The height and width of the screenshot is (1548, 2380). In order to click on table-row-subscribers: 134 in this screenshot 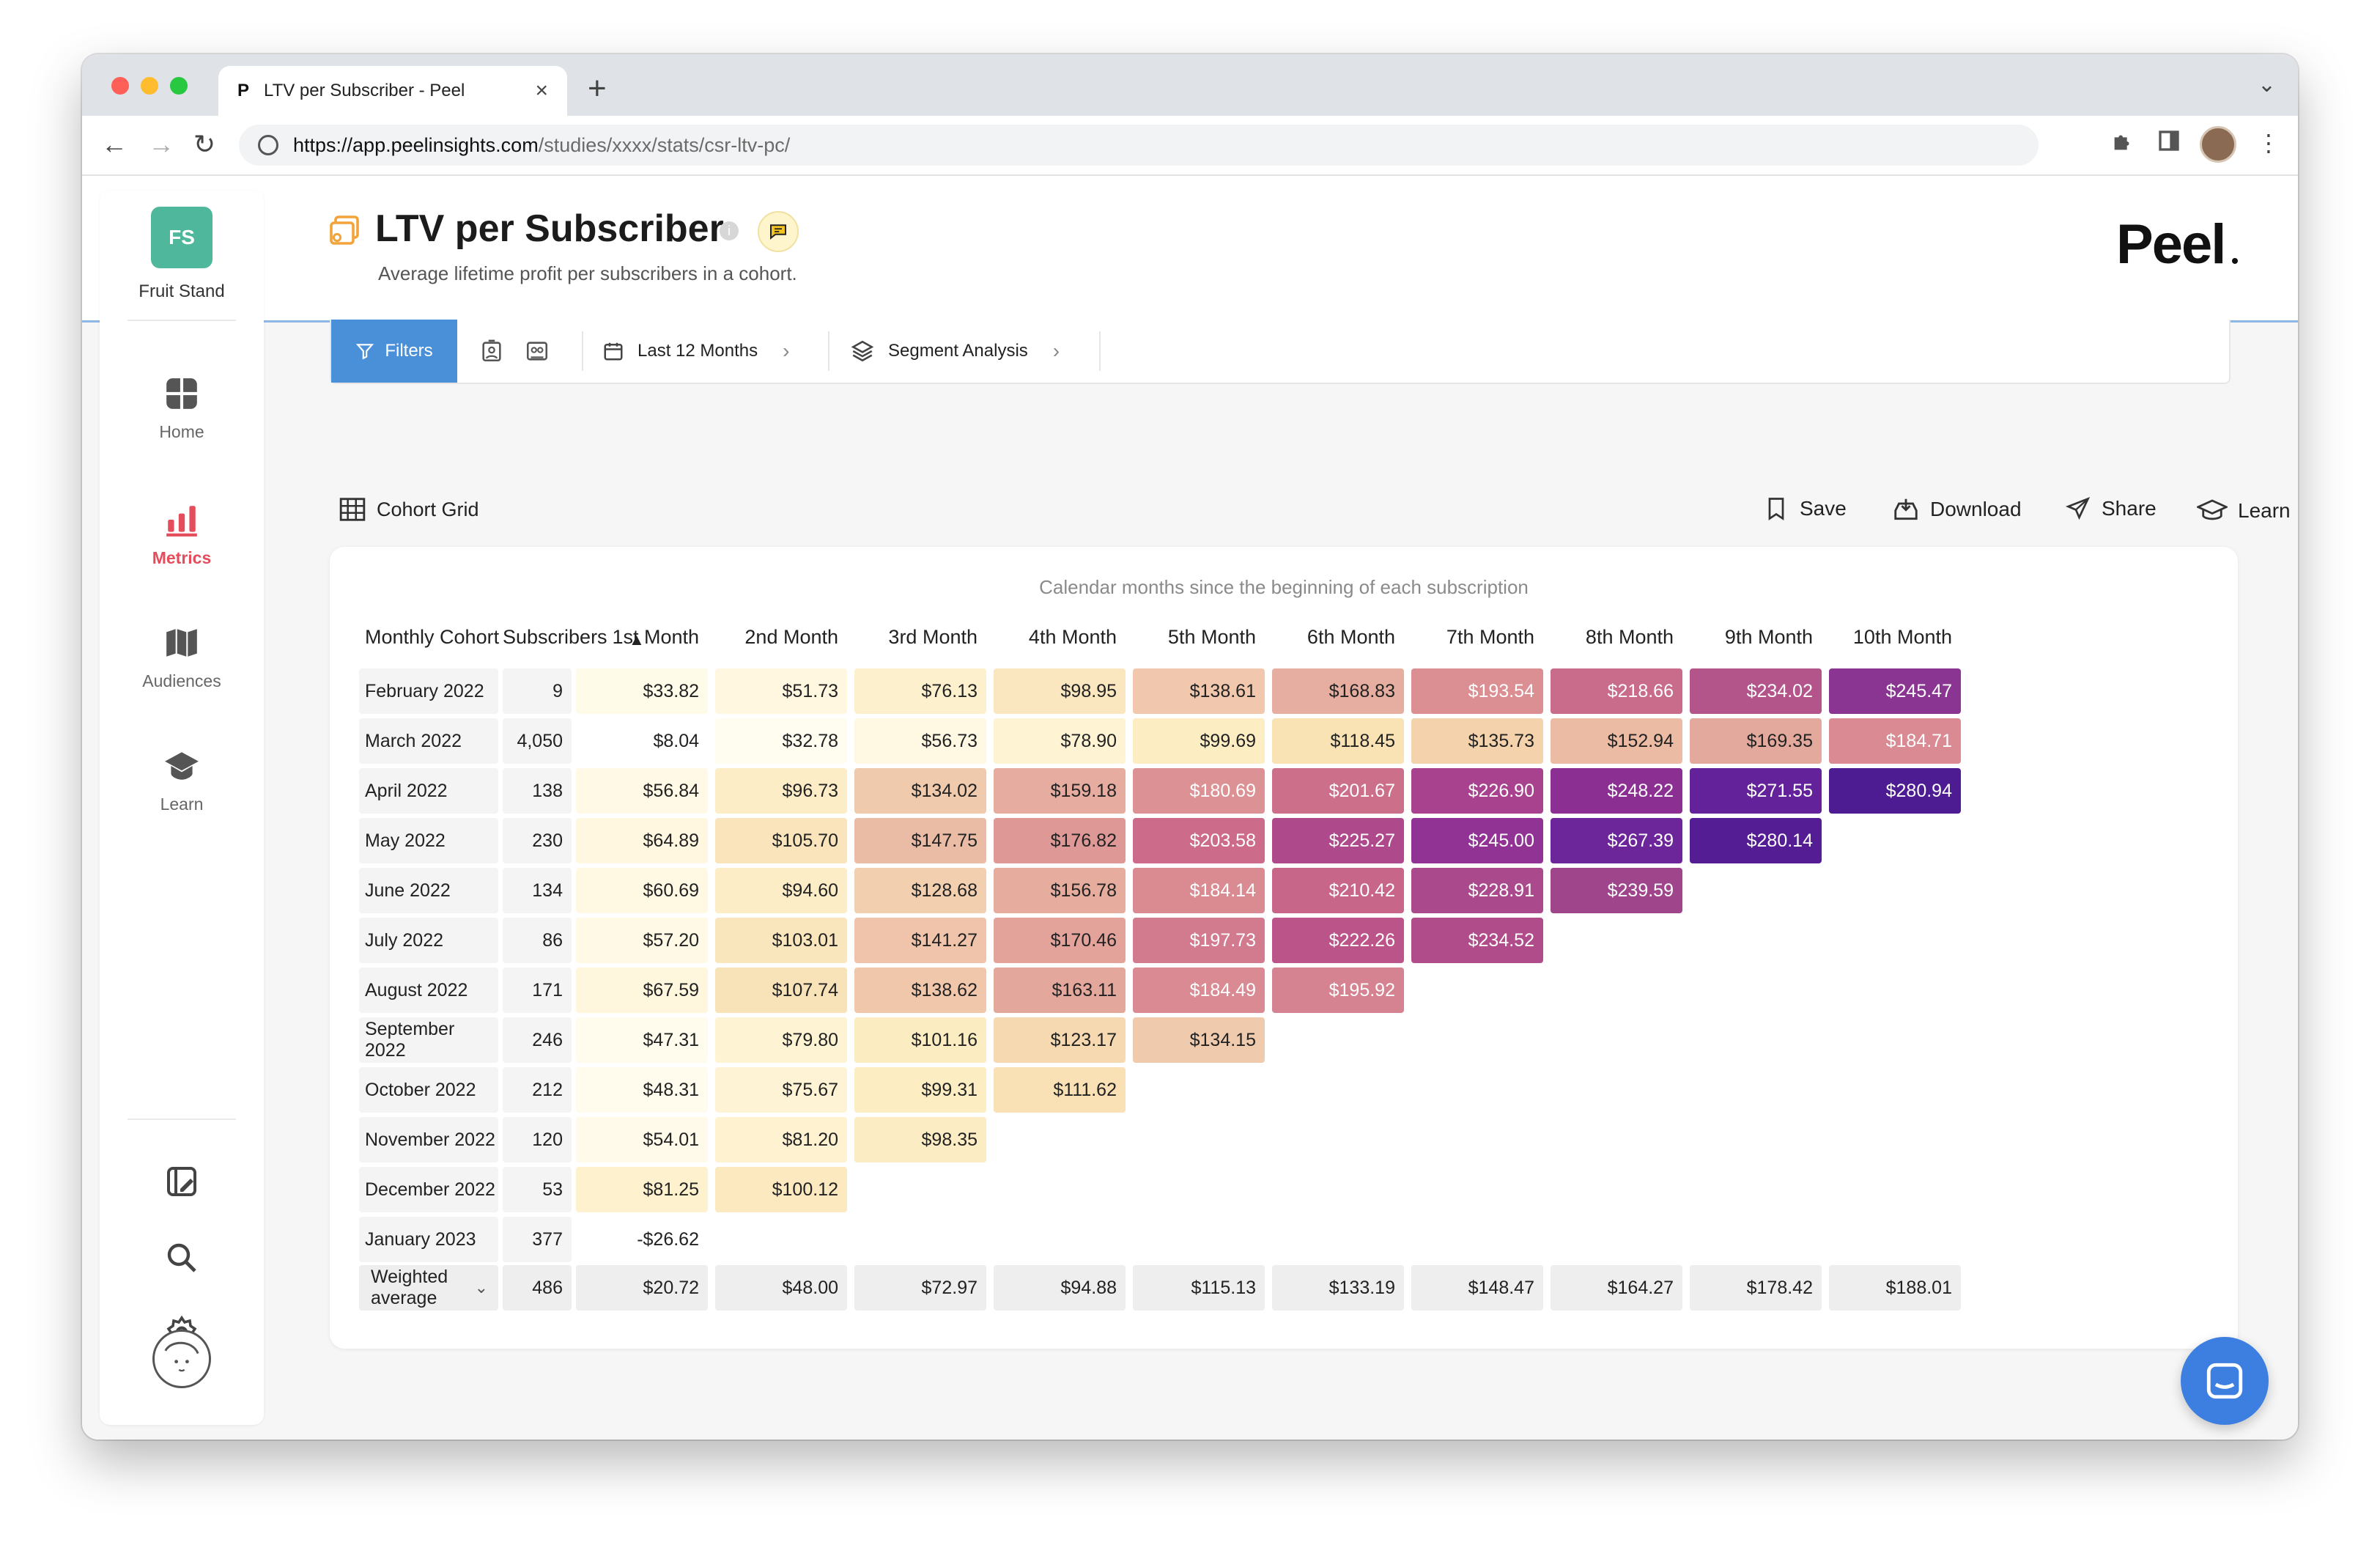, I will do `click(537, 890)`.